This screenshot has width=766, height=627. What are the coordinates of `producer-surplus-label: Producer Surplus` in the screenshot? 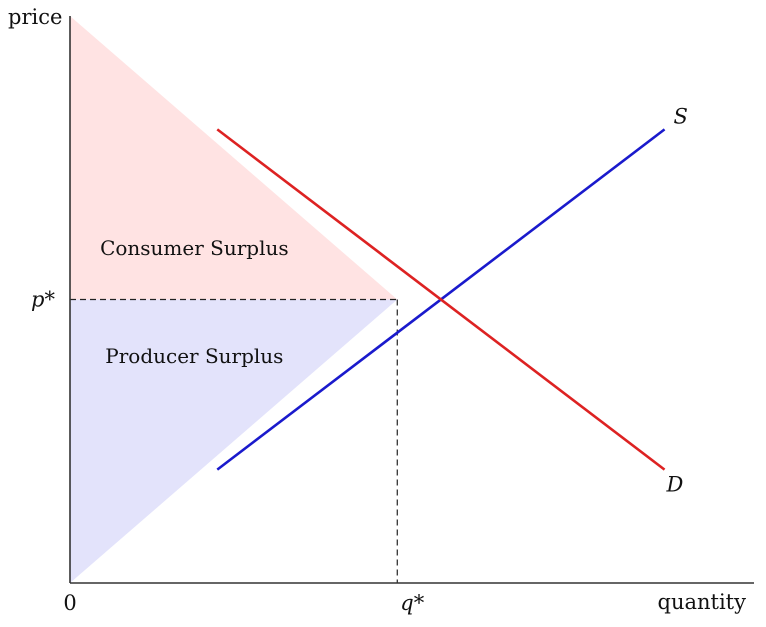 It's located at (194, 356).